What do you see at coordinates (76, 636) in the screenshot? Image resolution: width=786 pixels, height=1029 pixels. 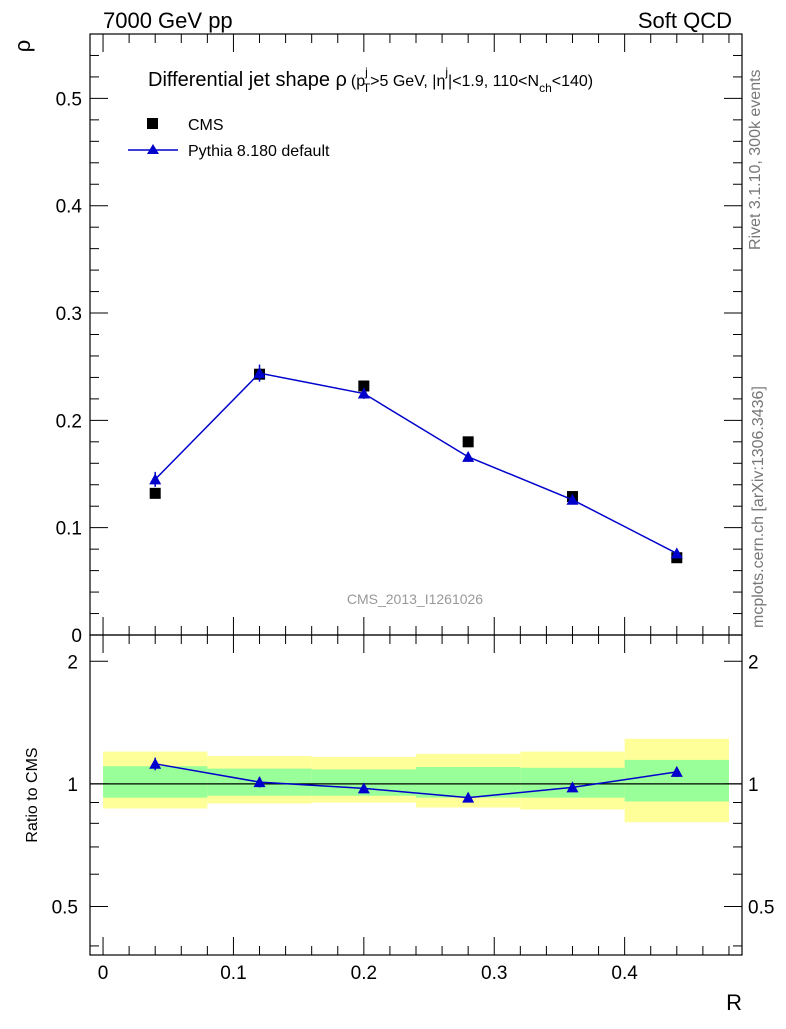 I see `main-y-tick-label: 0` at bounding box center [76, 636].